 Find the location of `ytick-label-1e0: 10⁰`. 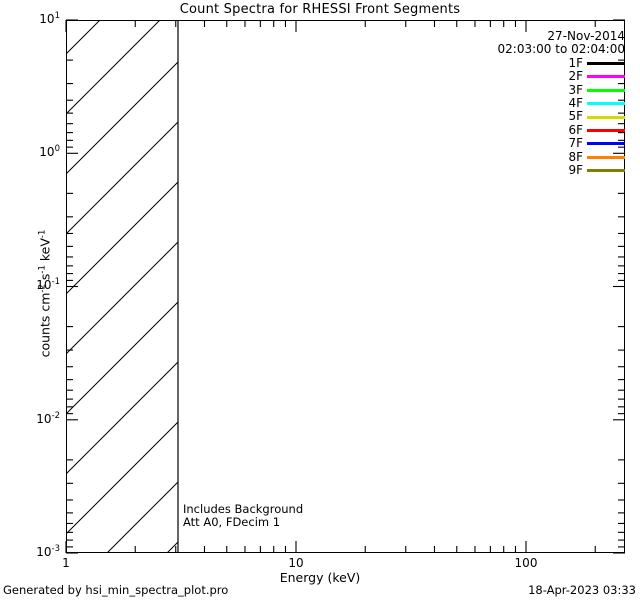

ytick-label-1e0: 10⁰ is located at coordinates (49, 151).